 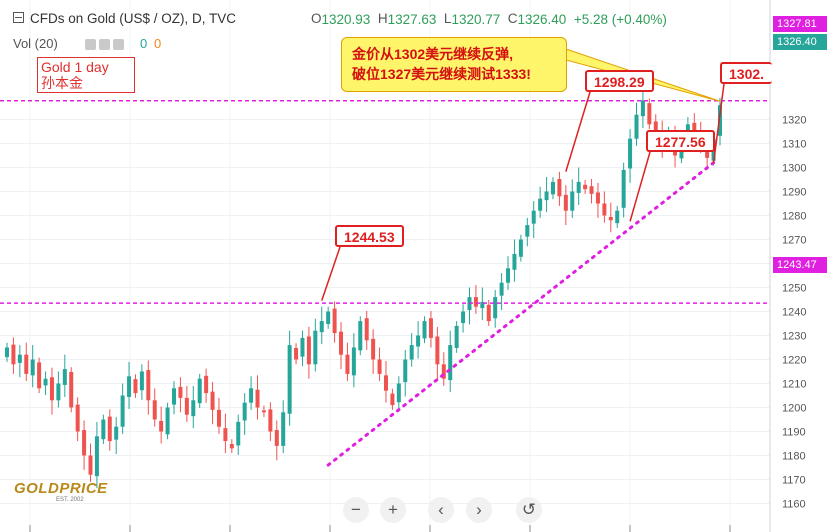 I want to click on volume-value-a: 0, so click(x=144, y=43).